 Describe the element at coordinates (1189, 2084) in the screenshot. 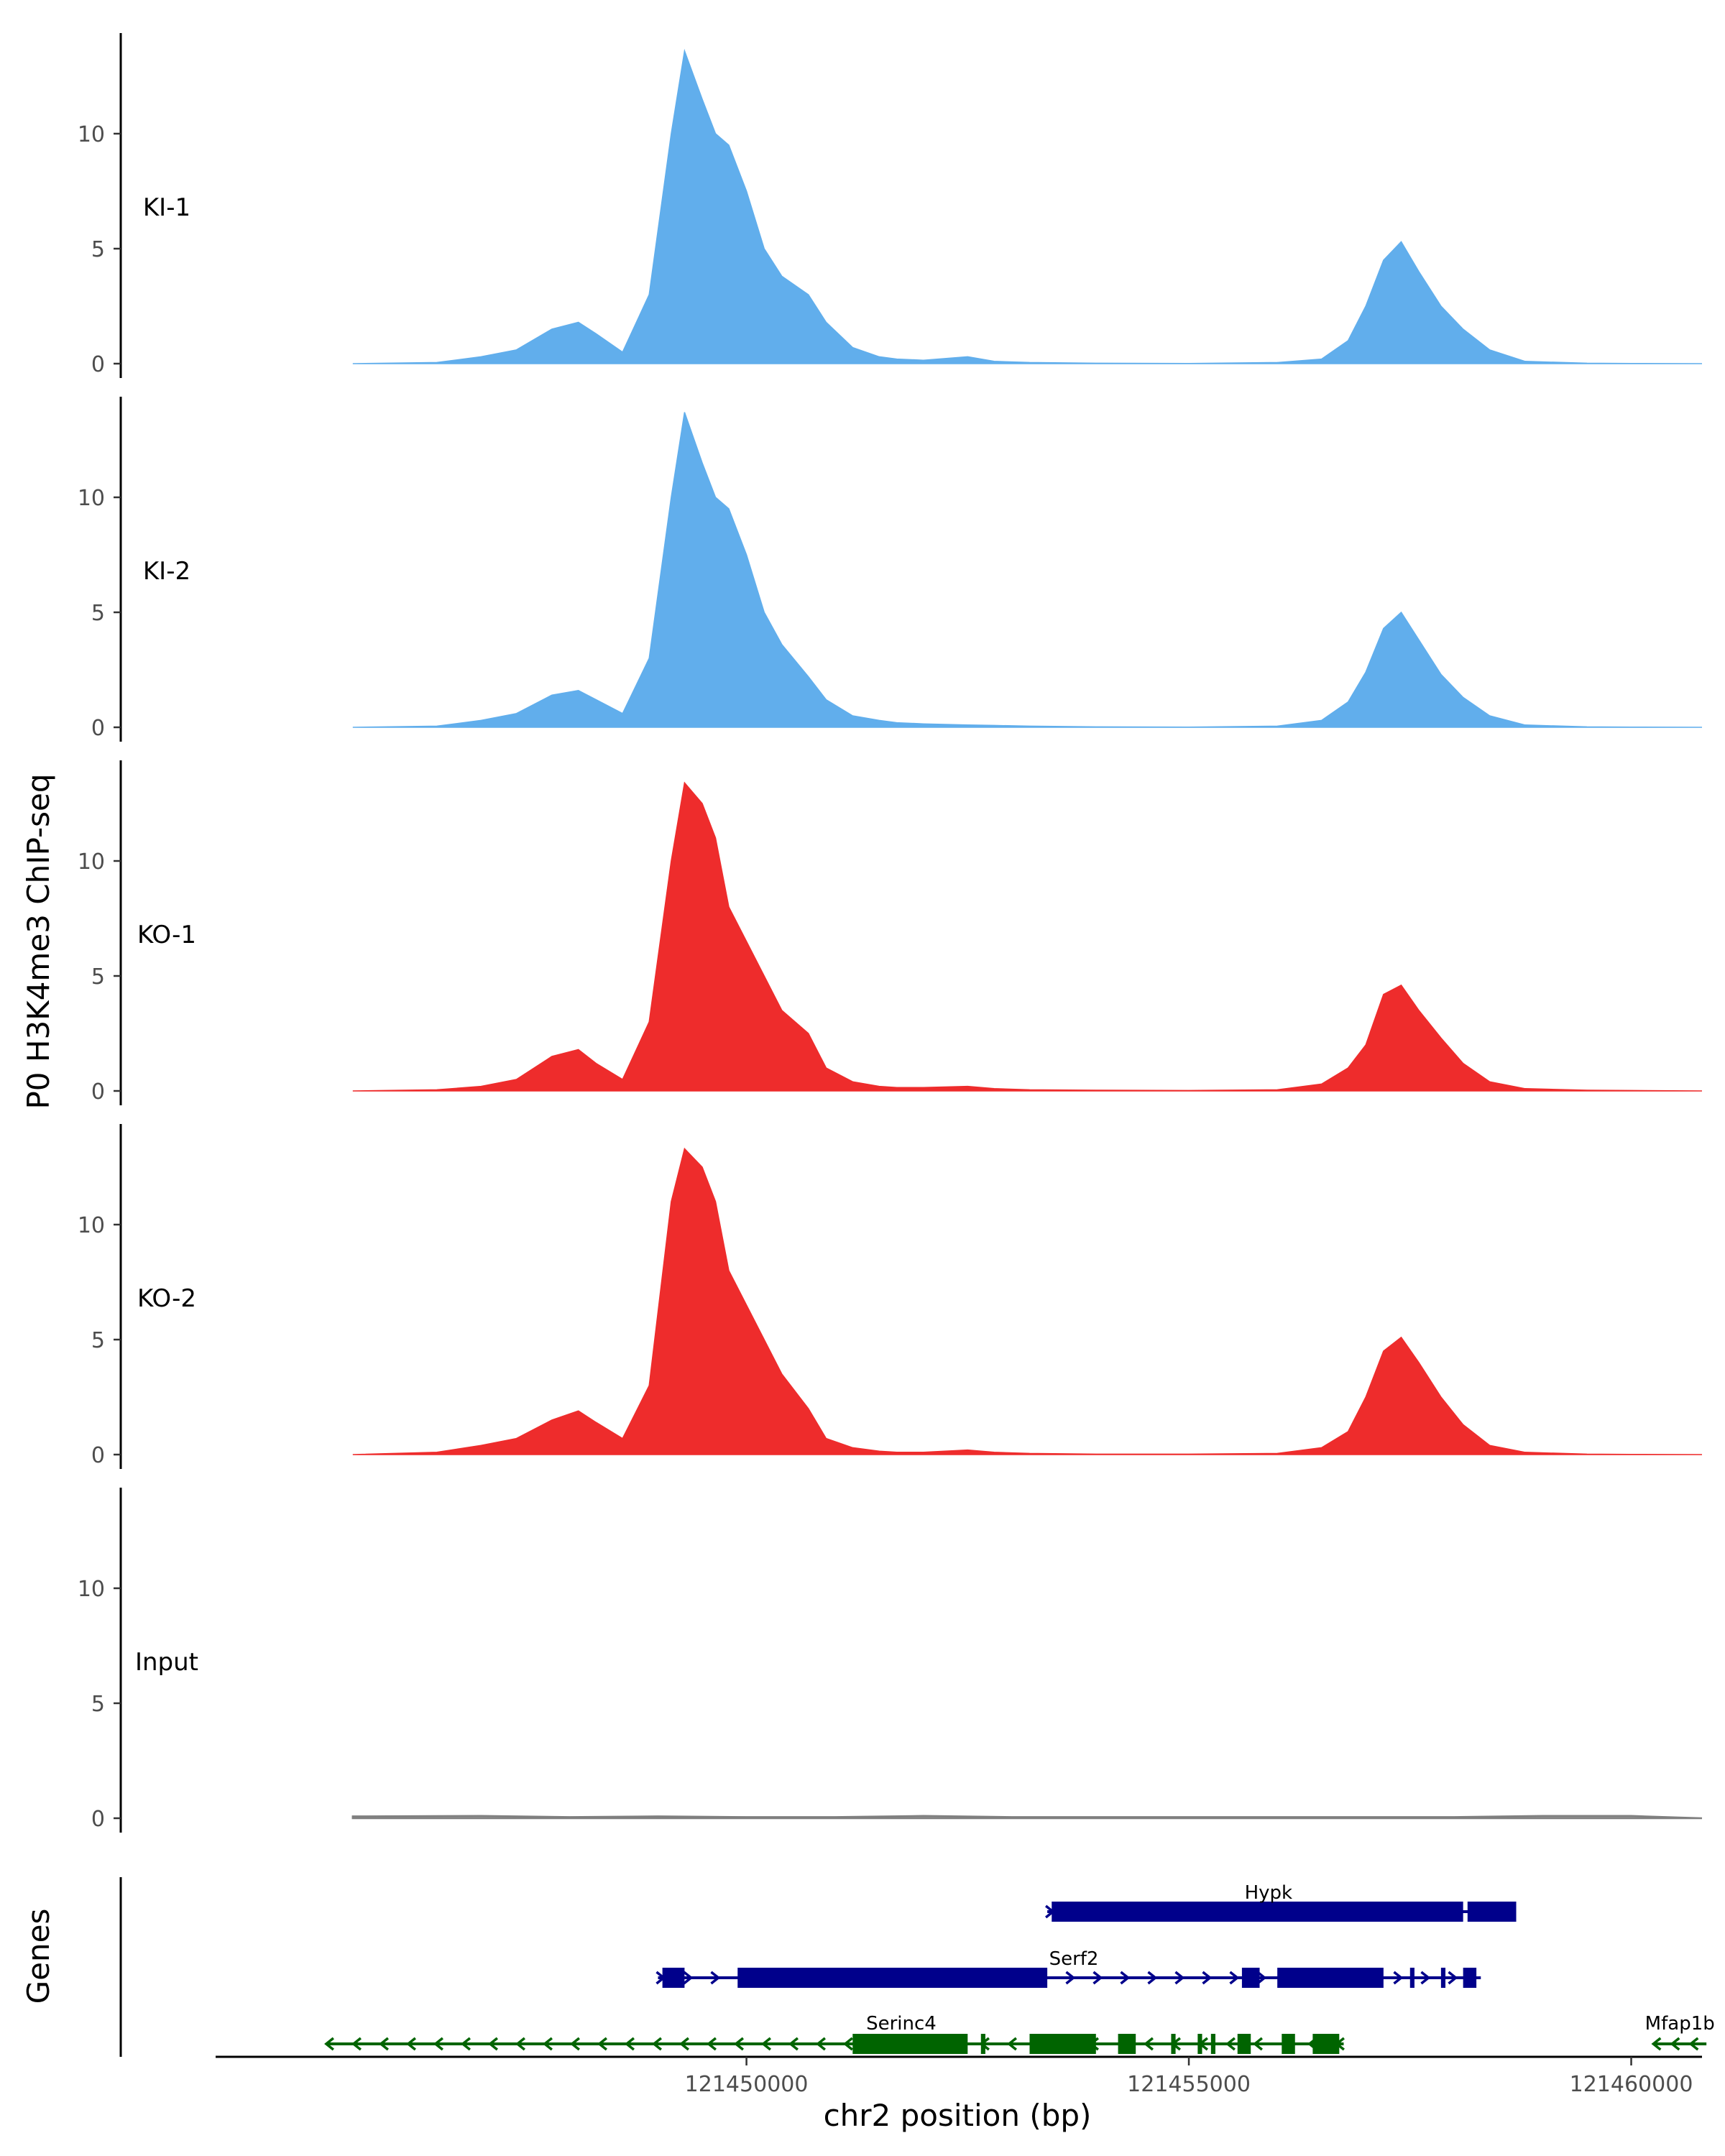

I see `x-tick-label: 121455000` at that location.